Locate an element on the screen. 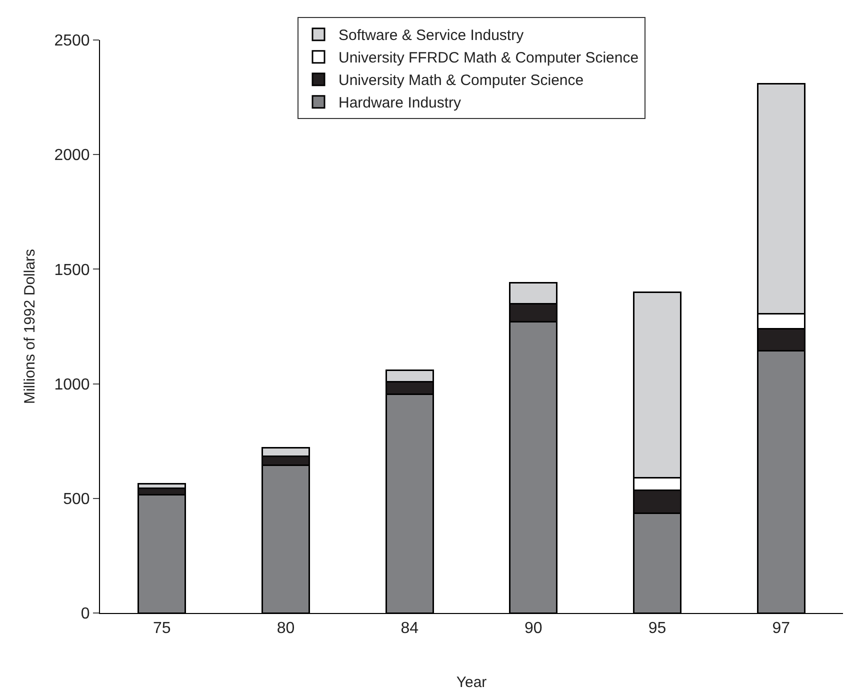 This screenshot has height=700, width=863. legend-label: Hardware Industry is located at coordinates (400, 103).